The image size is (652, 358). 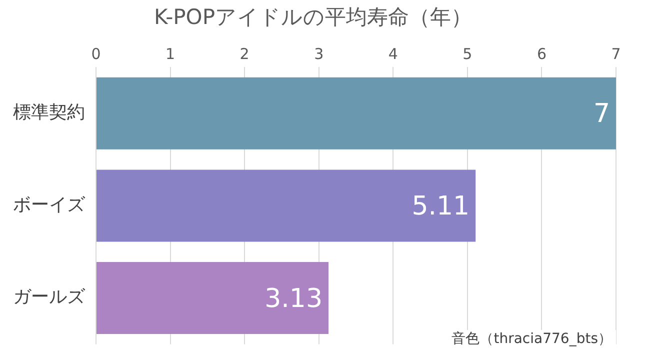 What do you see at coordinates (293, 299) in the screenshot?
I see `data-label: 3.13` at bounding box center [293, 299].